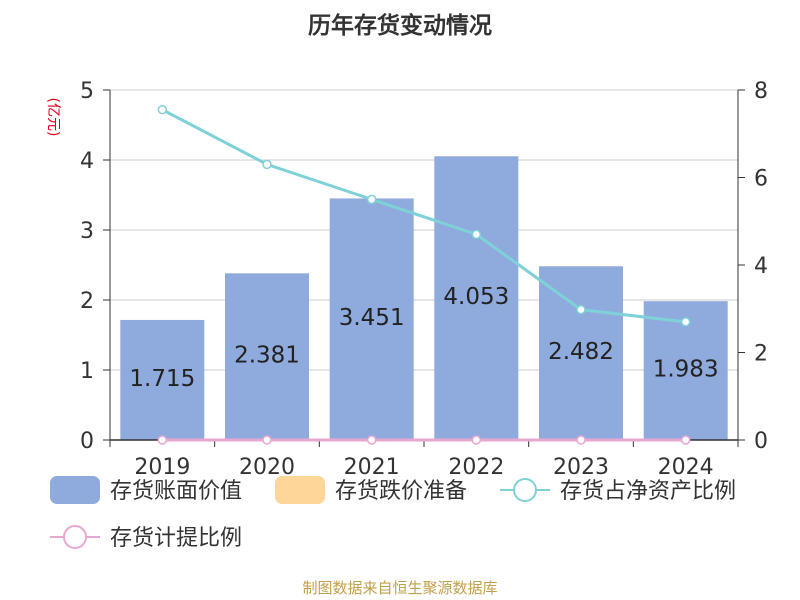  What do you see at coordinates (162, 467) in the screenshot?
I see `x-axis-tick-label: 2019` at bounding box center [162, 467].